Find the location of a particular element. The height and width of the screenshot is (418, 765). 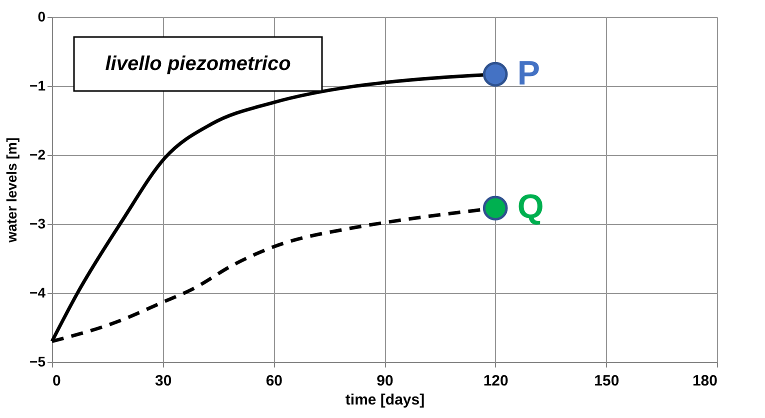

y-tick-label: −3 is located at coordinates (38, 224).